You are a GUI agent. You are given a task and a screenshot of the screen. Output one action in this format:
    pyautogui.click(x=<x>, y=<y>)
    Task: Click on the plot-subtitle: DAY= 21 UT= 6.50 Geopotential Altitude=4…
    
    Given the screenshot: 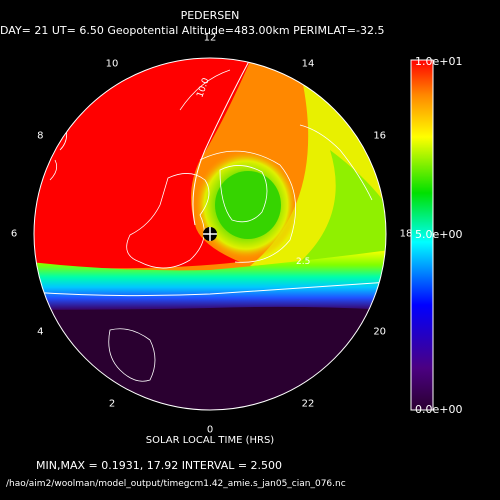 What is the action you would take?
    pyautogui.click(x=192, y=30)
    